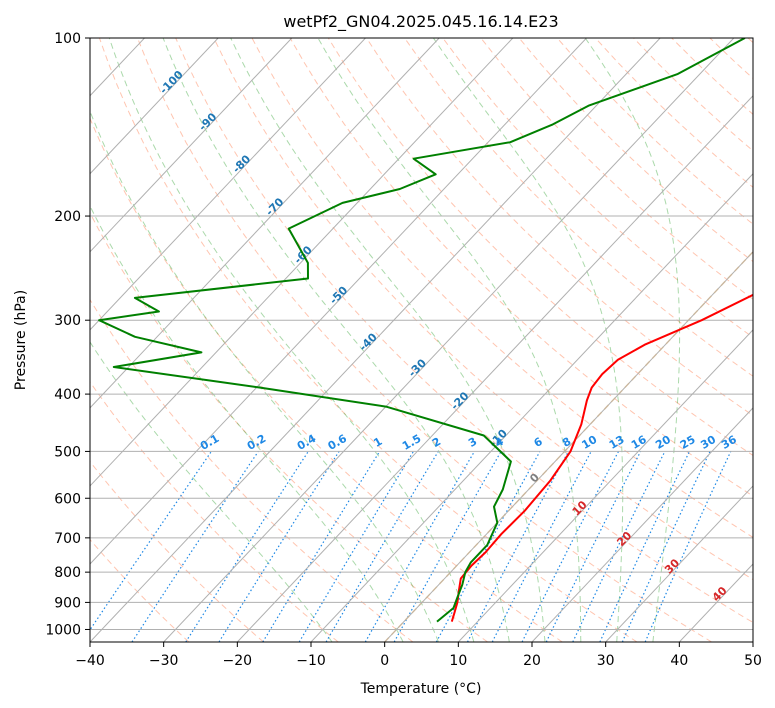  Describe the element at coordinates (67, 39) in the screenshot. I see `y-tick-label: 100` at that location.